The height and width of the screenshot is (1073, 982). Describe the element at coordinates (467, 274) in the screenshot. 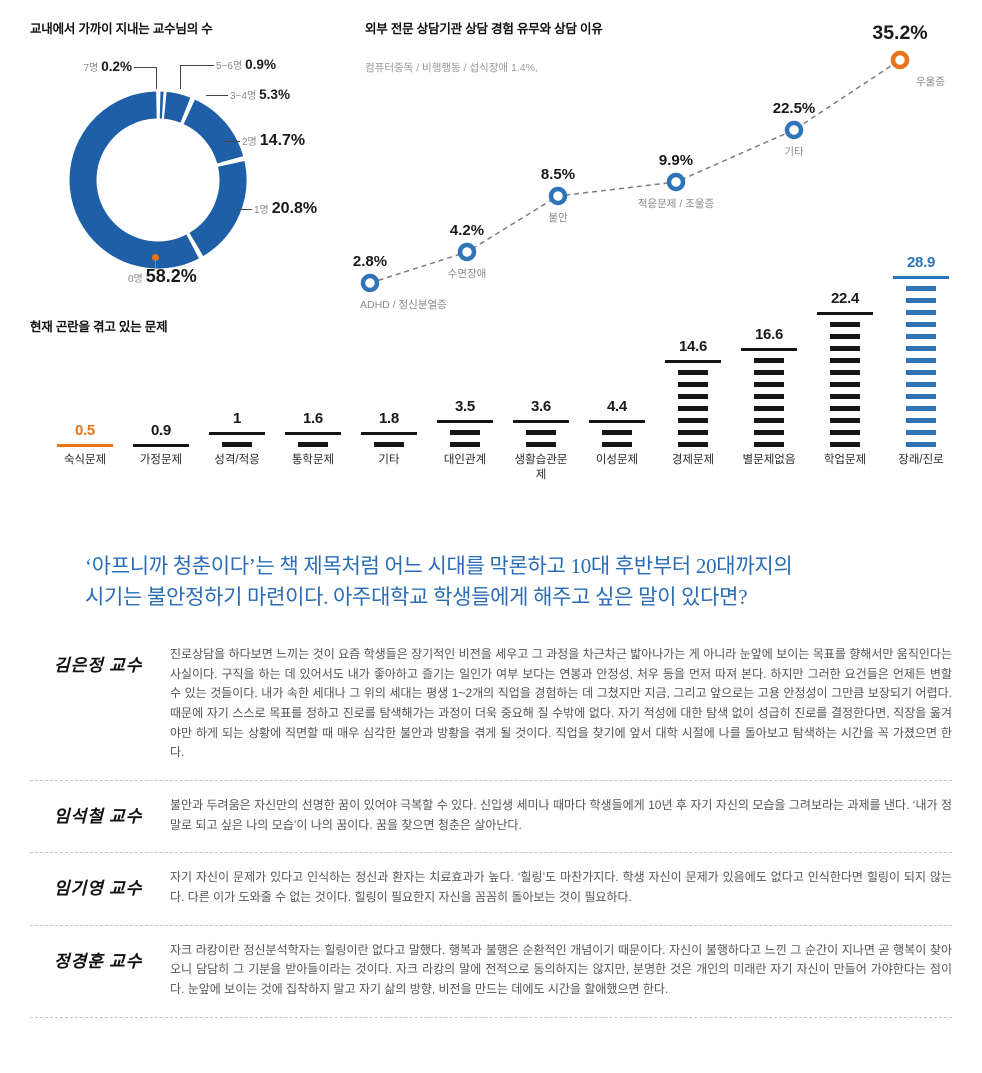

I see `data-point-label: 수면장애` at that location.